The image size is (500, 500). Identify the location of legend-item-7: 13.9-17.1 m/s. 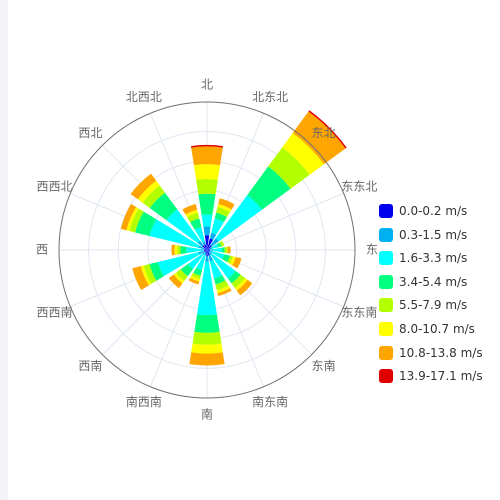
(438, 376).